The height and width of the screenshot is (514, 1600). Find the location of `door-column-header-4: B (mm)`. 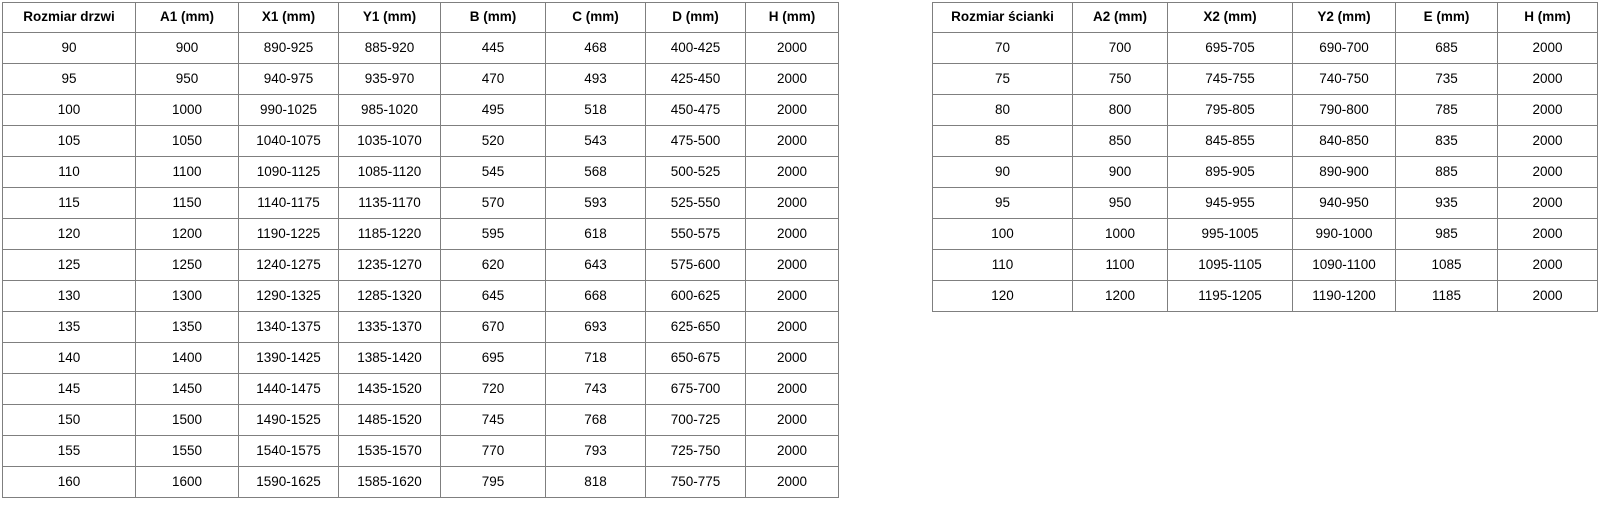

door-column-header-4: B (mm) is located at coordinates (493, 17).